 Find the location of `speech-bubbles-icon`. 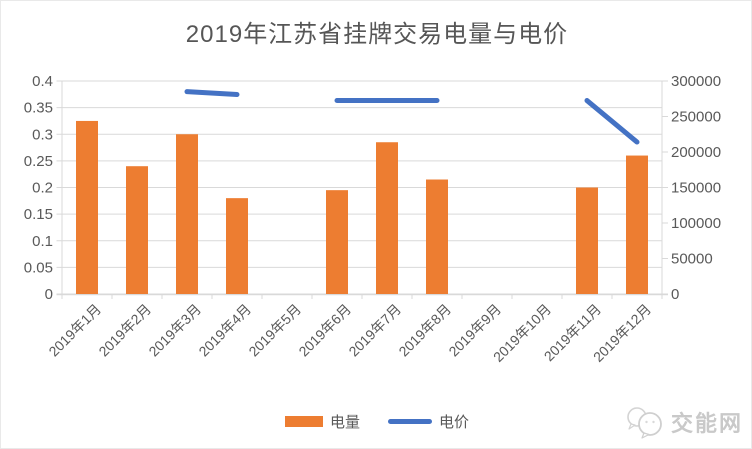

speech-bubbles-icon is located at coordinates (644, 423).